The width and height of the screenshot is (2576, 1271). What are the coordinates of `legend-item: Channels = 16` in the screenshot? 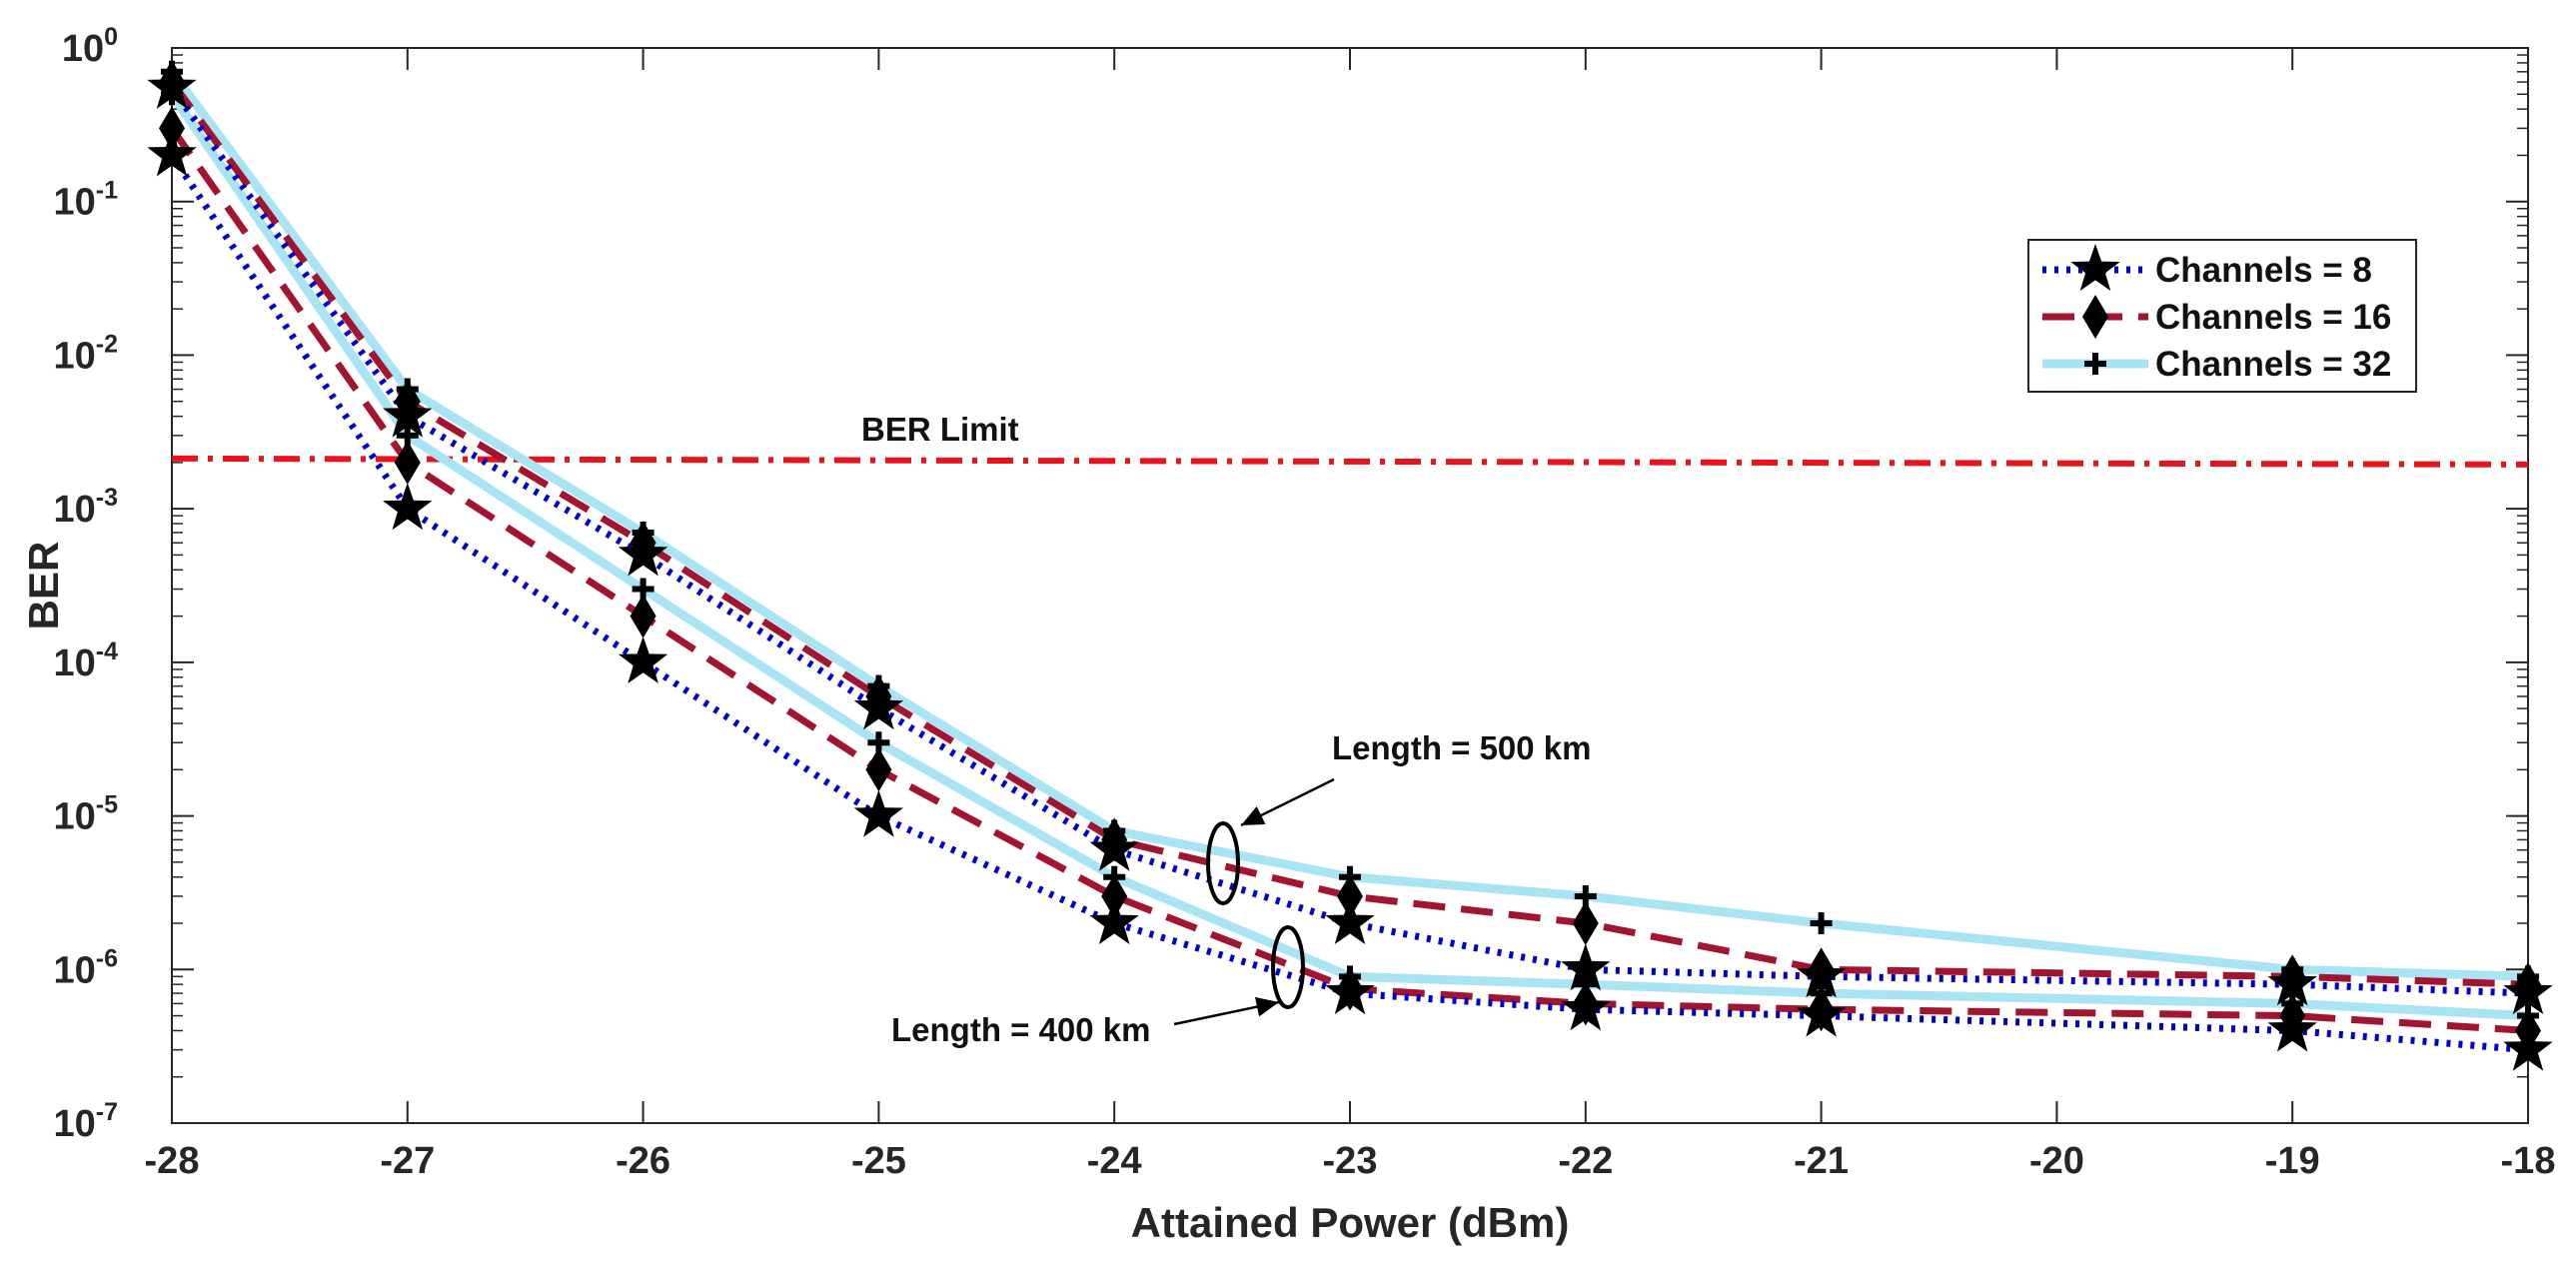 It's located at (2216, 317).